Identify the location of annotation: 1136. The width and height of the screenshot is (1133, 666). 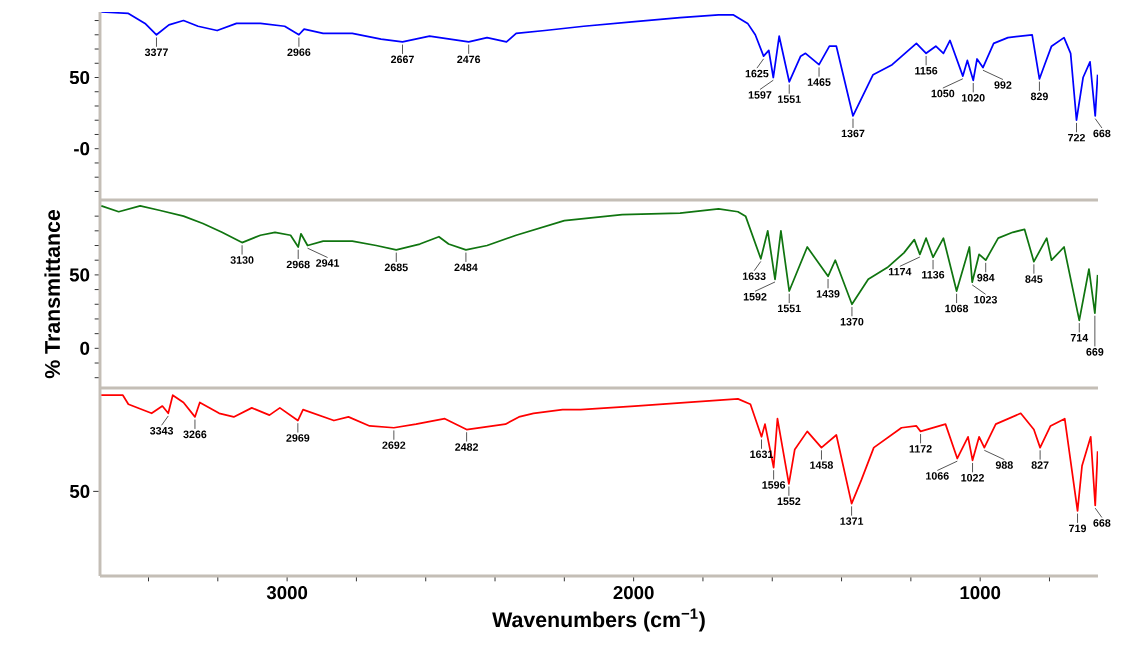
(933, 274).